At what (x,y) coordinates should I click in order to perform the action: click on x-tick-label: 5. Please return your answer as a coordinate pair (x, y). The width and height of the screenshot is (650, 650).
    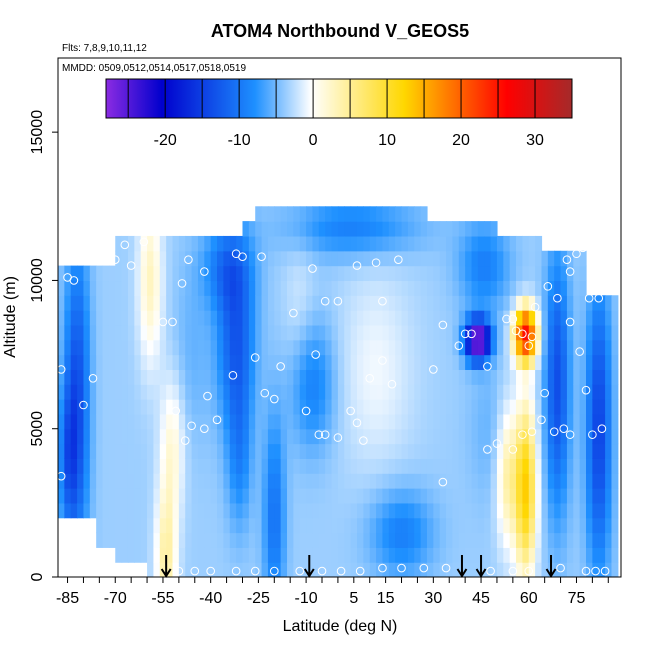
    Looking at the image, I should click on (353, 598).